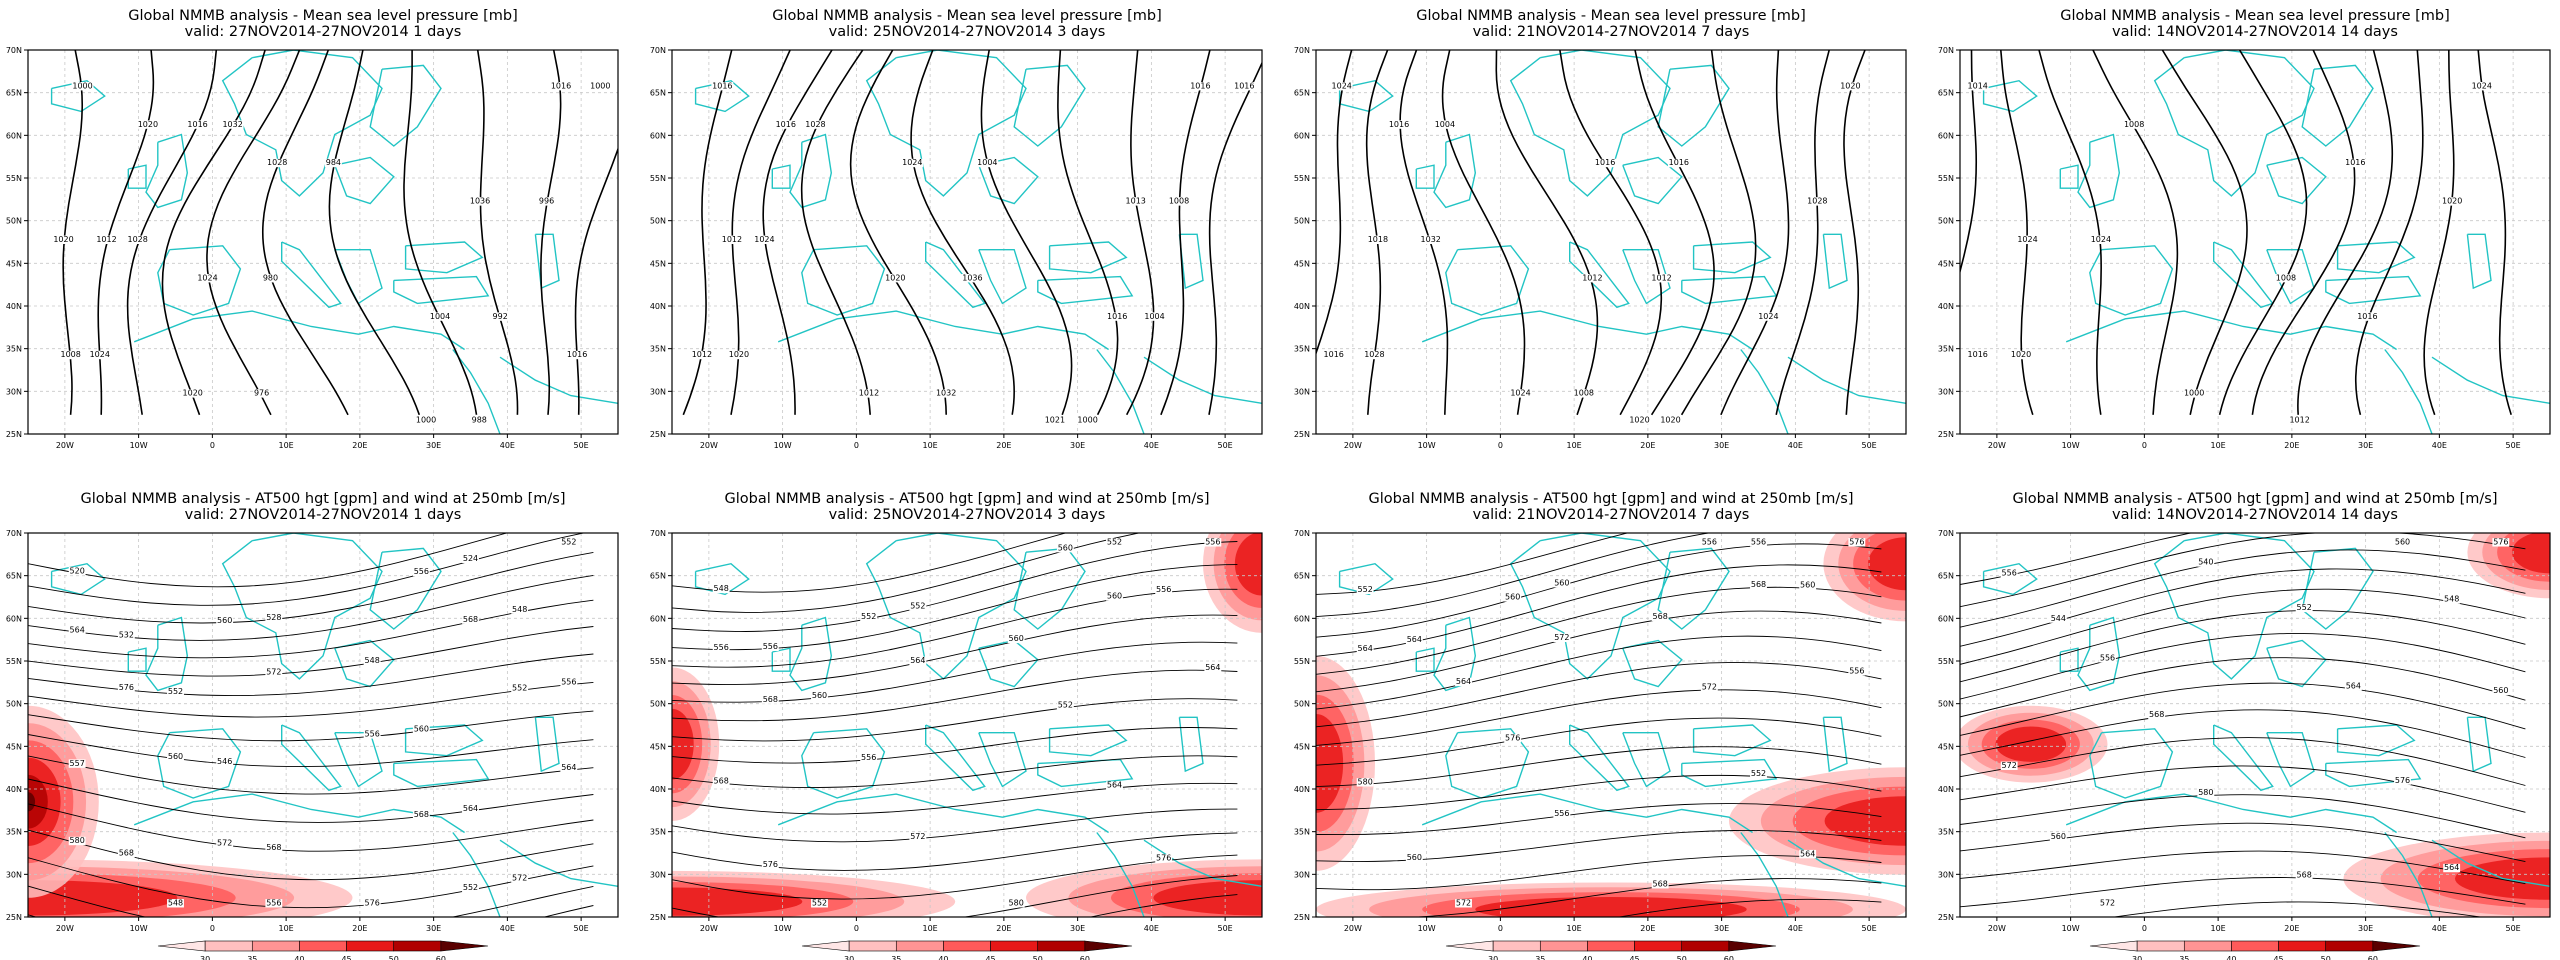  What do you see at coordinates (323, 32) in the screenshot?
I see `panel-valid: valid: 27NOV2014-27NOV2014 1 days` at bounding box center [323, 32].